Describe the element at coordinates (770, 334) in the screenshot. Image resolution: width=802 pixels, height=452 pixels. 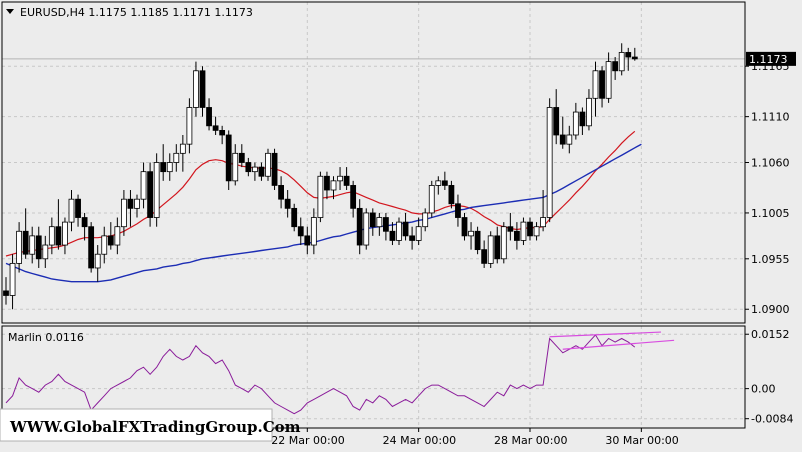
I see `indicator-y-tick-label: 0.0152` at that location.